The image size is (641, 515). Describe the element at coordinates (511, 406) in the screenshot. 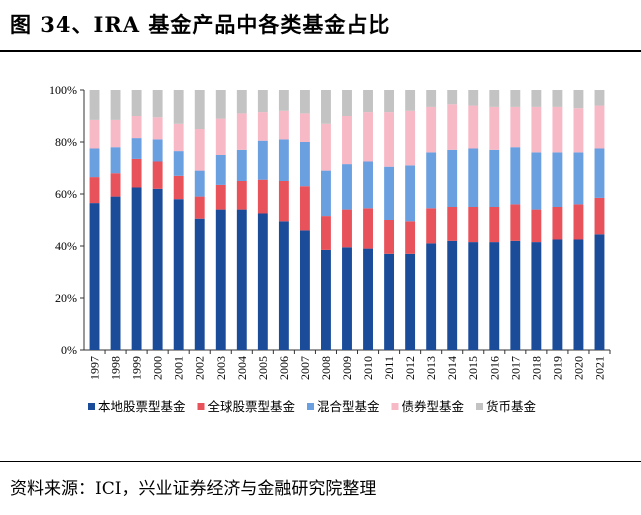

I see `legend-label: 货币基金` at that location.